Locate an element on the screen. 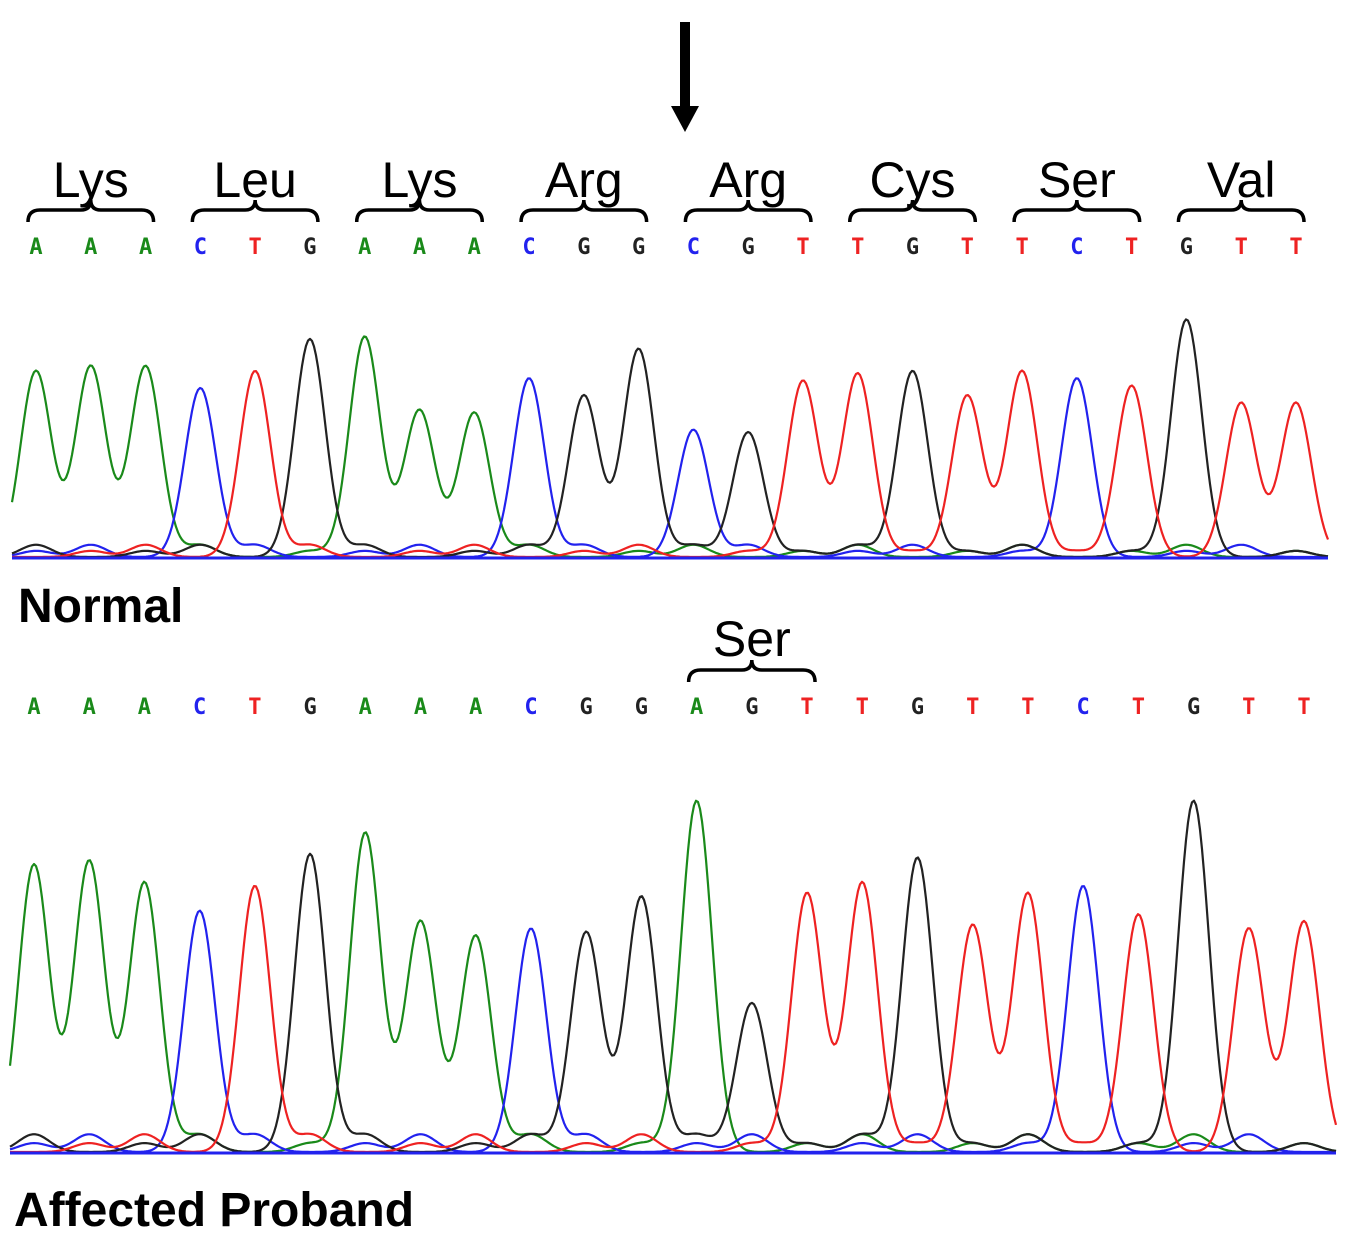  trace-t is located at coordinates (671, 464).